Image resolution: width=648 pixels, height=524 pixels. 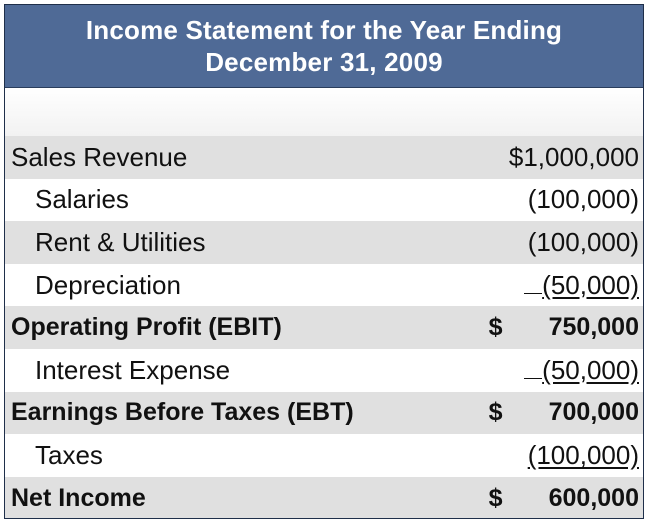 What do you see at coordinates (120, 241) in the screenshot?
I see `row-label: Rent & Utilities` at bounding box center [120, 241].